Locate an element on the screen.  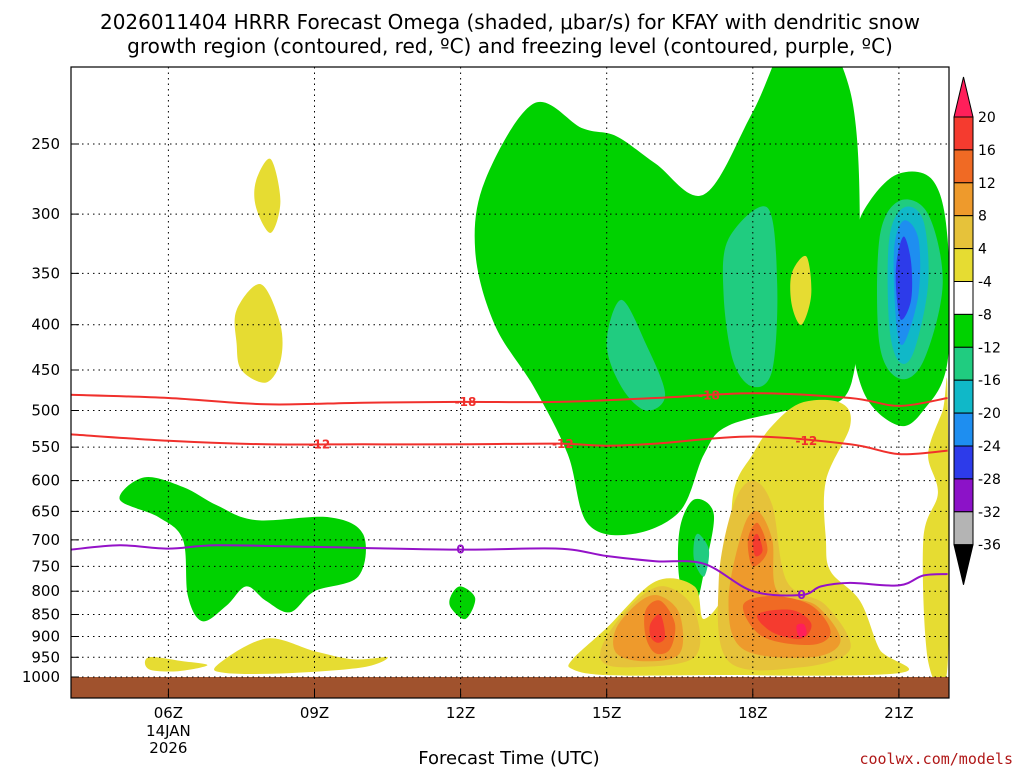
y-tick-label: 250 is located at coordinates (45, 144).